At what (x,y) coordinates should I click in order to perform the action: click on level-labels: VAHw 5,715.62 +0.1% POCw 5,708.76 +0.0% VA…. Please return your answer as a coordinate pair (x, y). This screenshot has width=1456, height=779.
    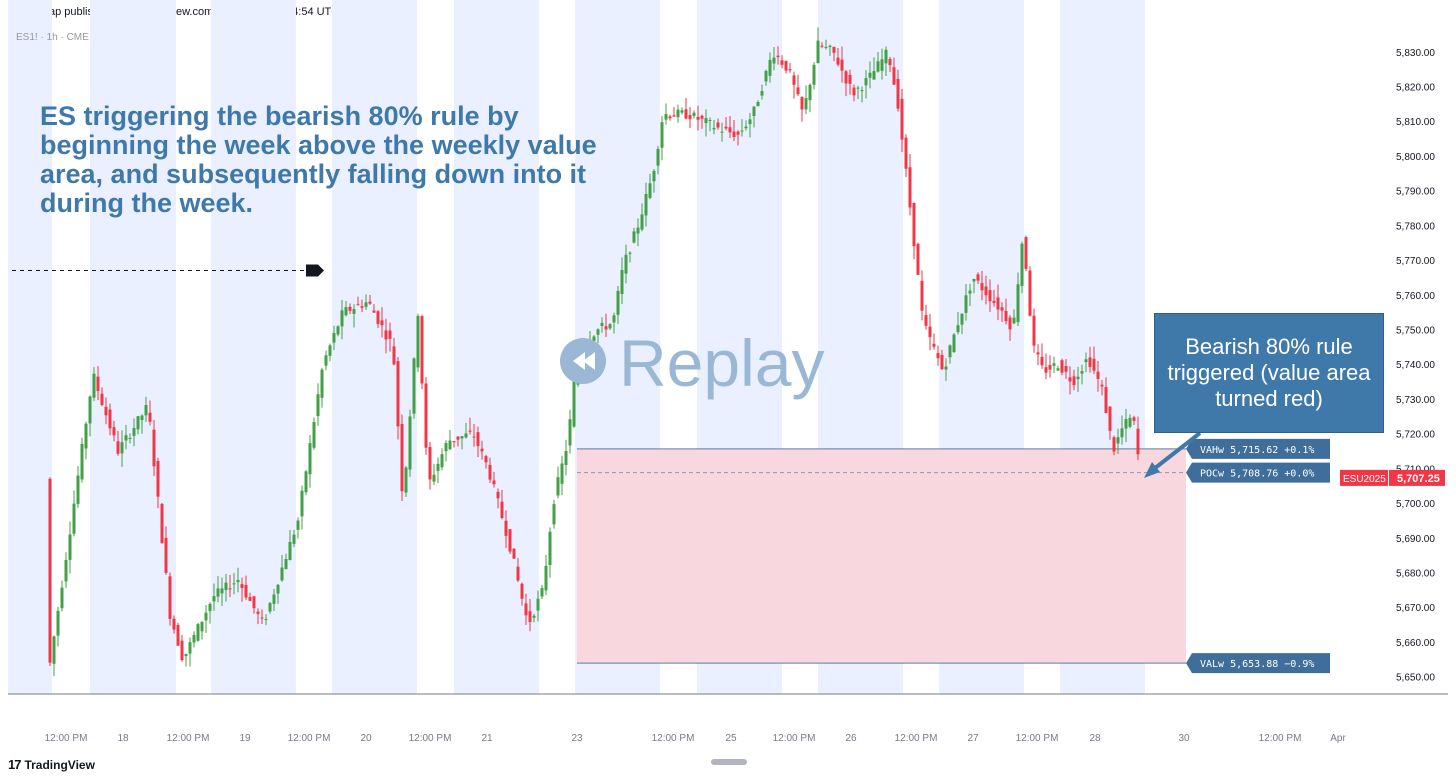
    Looking at the image, I should click on (1294, 552).